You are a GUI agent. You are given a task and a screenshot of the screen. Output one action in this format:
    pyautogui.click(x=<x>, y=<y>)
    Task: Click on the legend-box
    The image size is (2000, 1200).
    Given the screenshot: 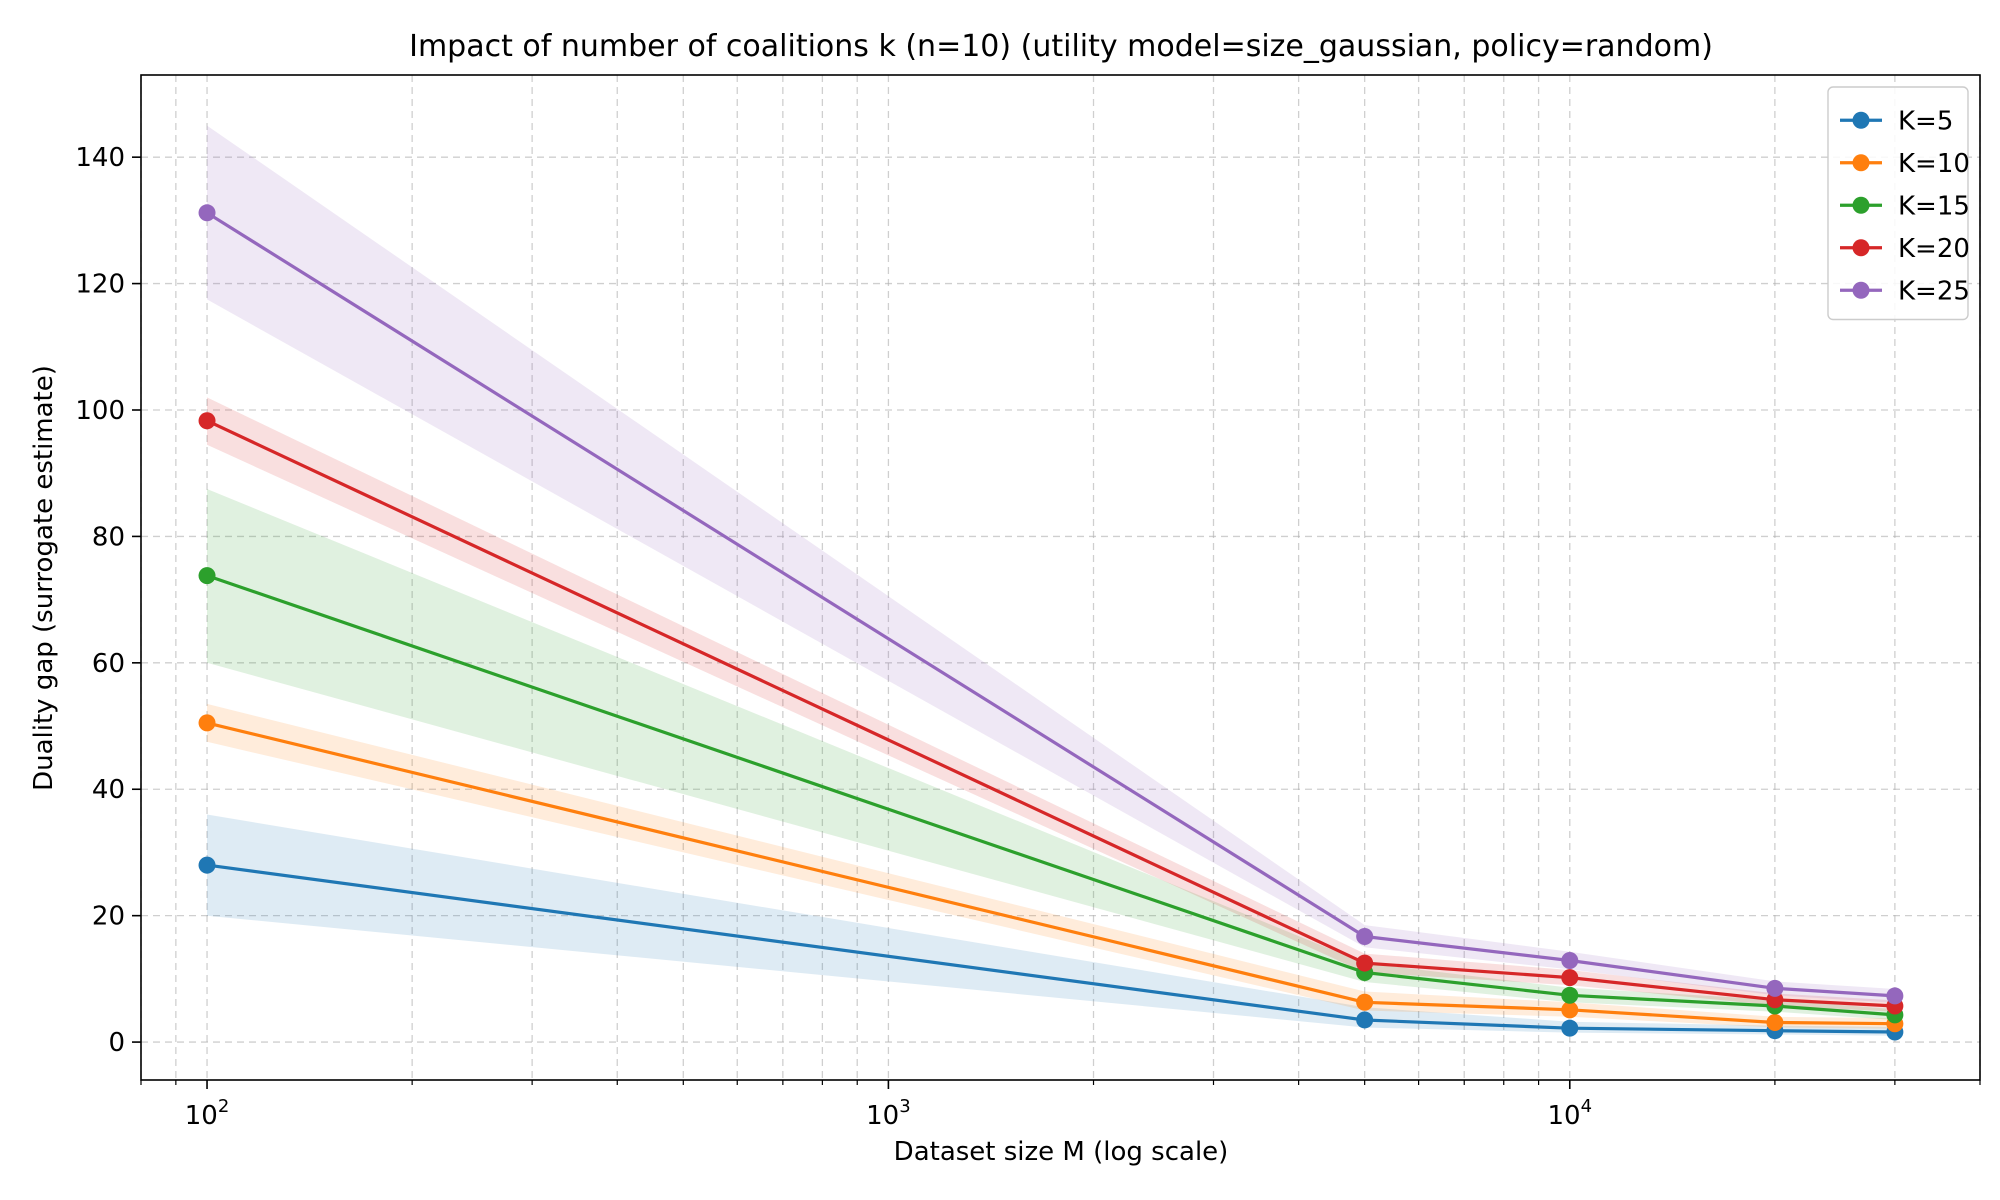 What is the action you would take?
    pyautogui.click(x=1898, y=203)
    